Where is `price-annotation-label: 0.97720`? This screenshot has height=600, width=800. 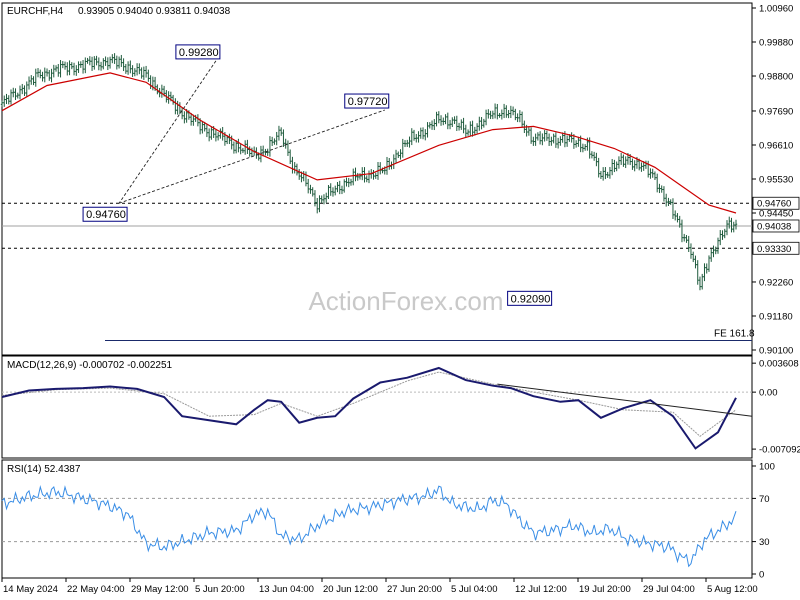
price-annotation-label: 0.97720 is located at coordinates (368, 102).